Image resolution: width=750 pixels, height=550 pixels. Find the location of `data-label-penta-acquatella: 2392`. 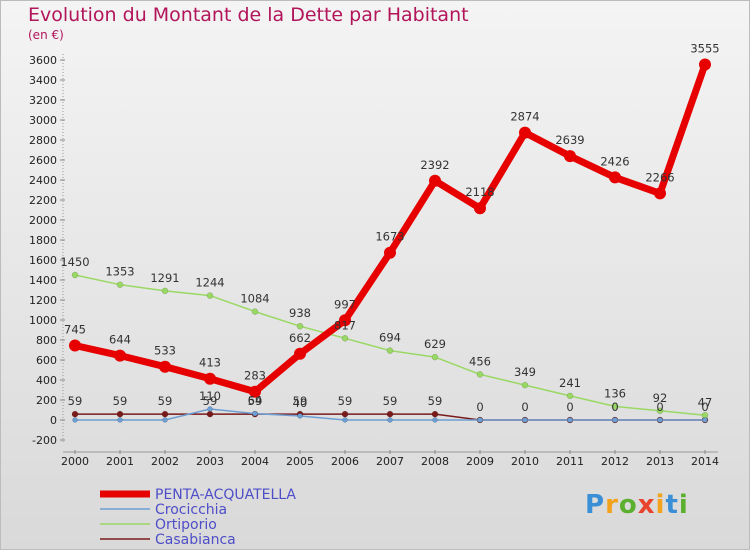

data-label-penta-acquatella: 2392 is located at coordinates (434, 165).